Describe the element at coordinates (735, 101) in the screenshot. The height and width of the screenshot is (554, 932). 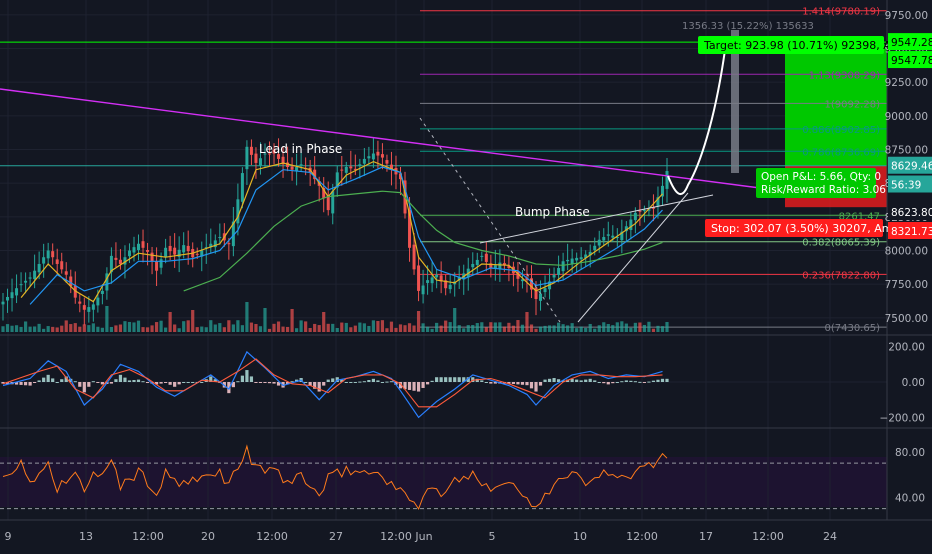
I see `measure-bar` at that location.